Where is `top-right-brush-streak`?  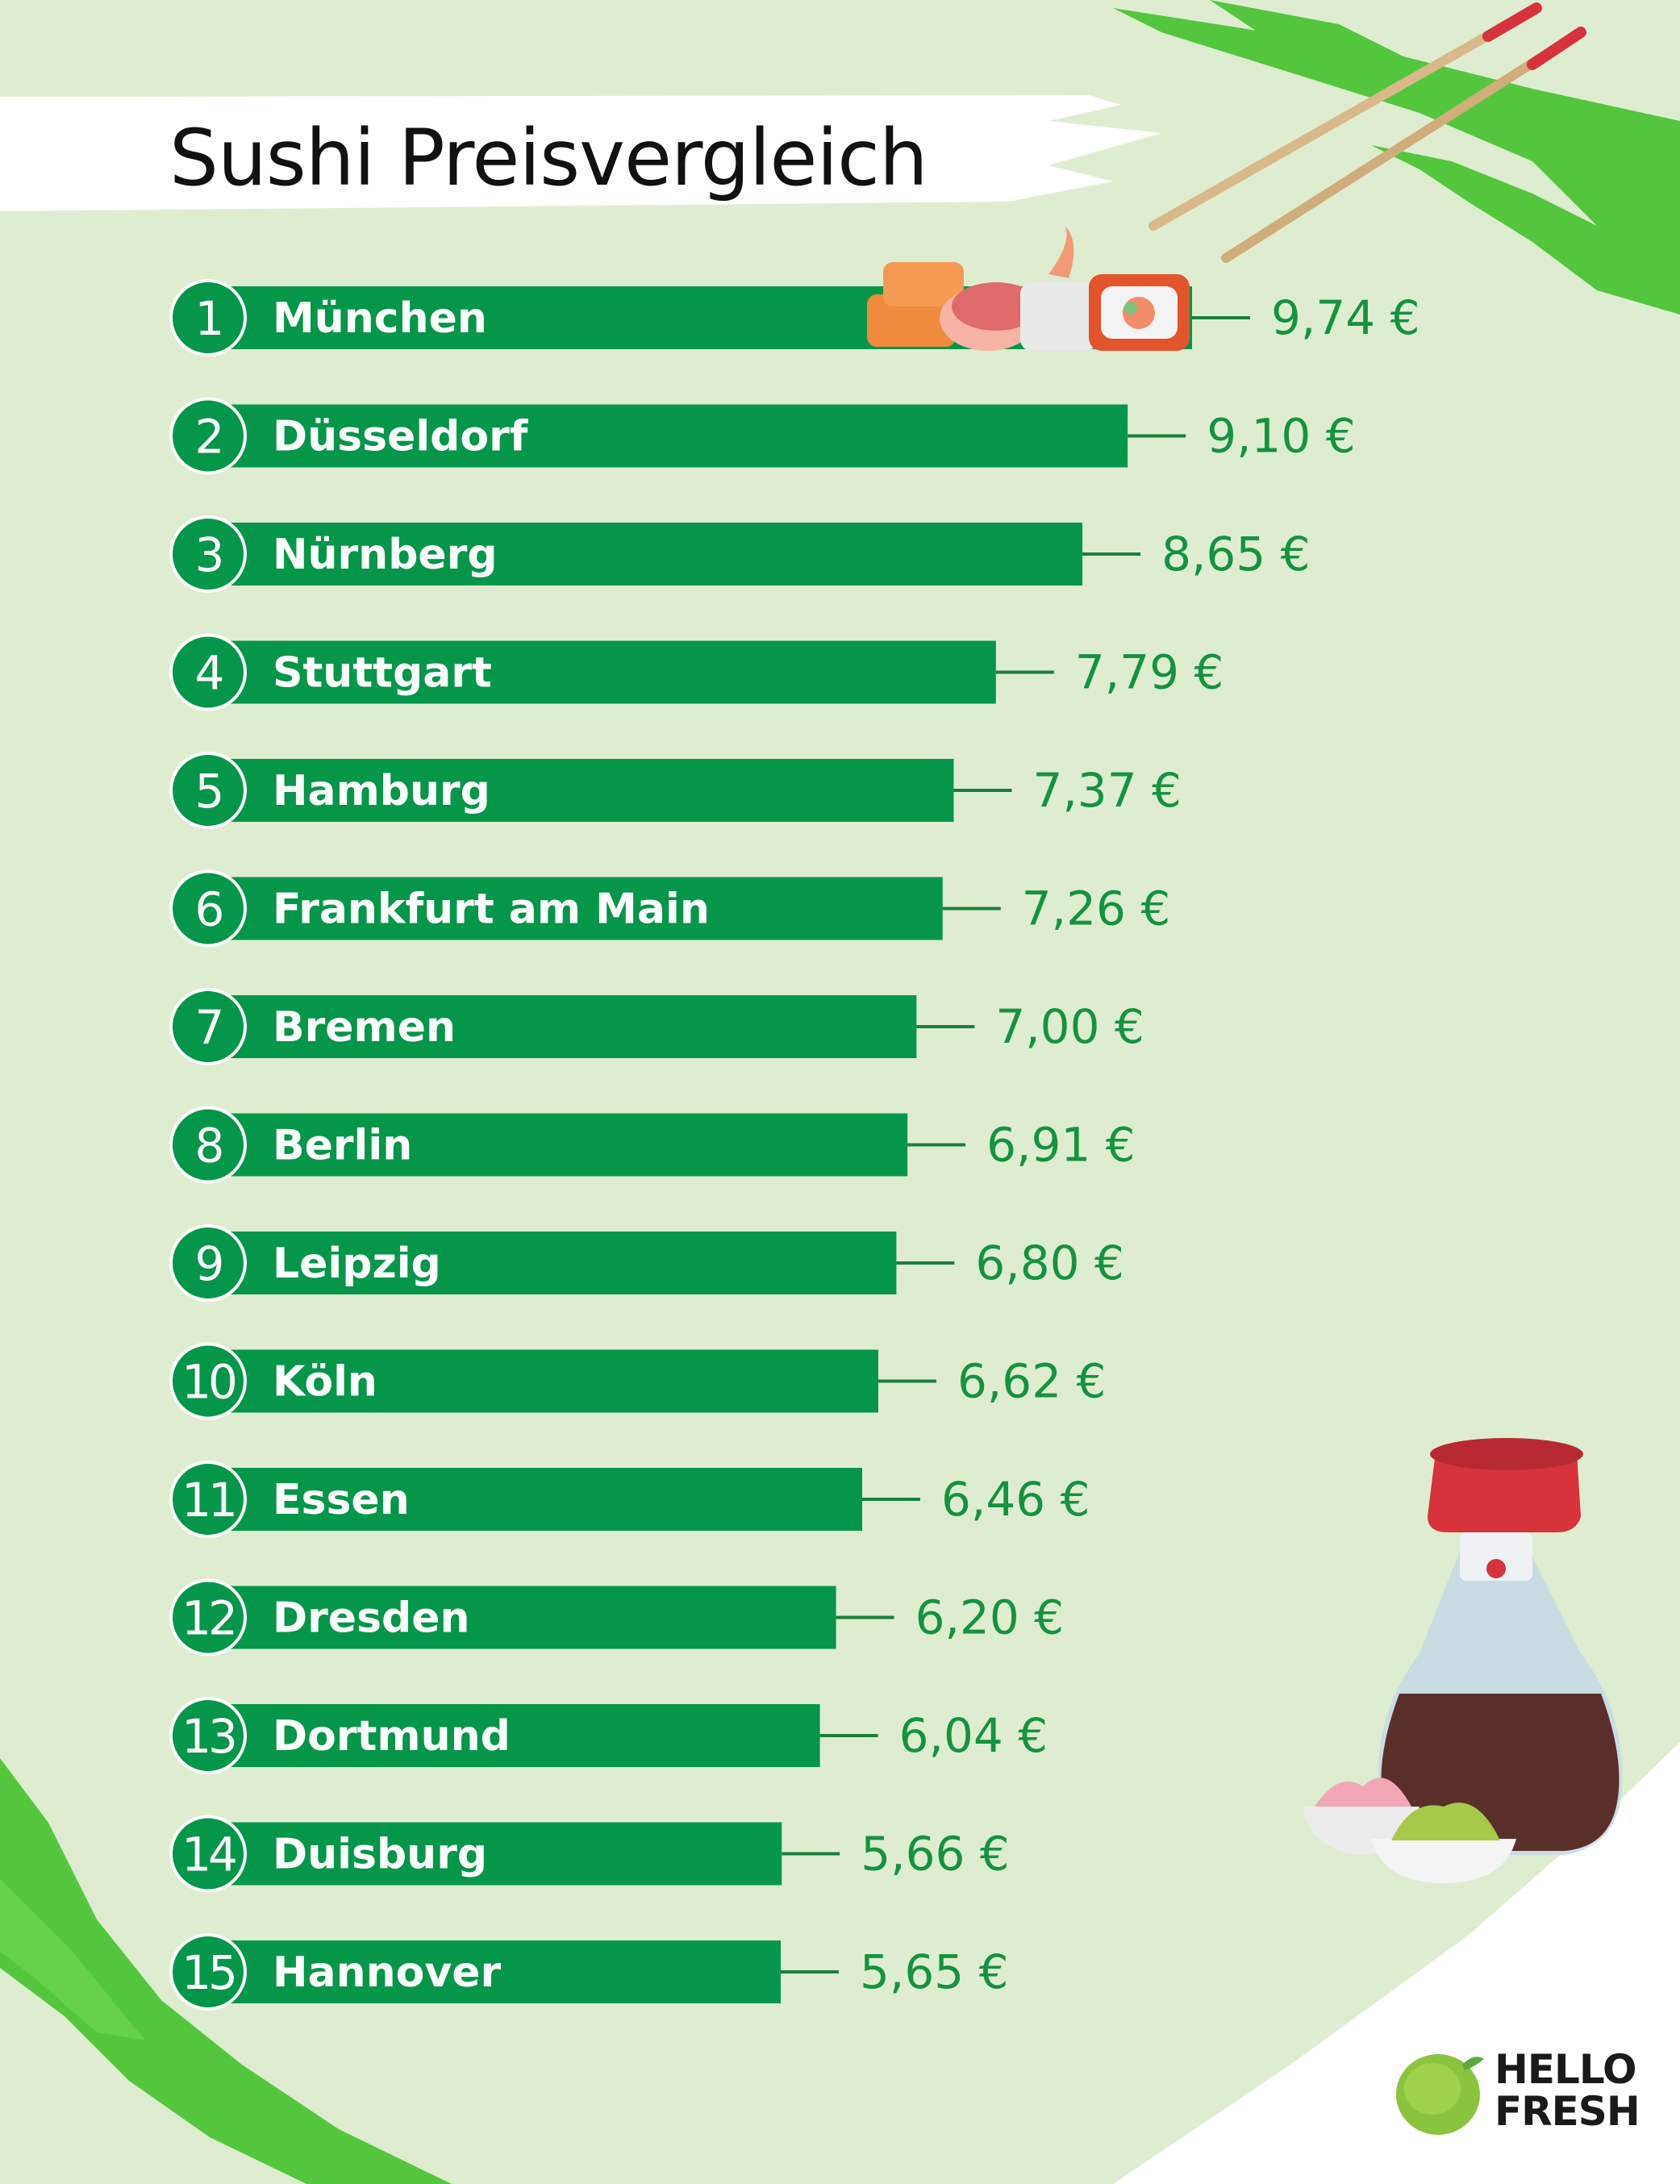 top-right-brush-streak is located at coordinates (1323, 36).